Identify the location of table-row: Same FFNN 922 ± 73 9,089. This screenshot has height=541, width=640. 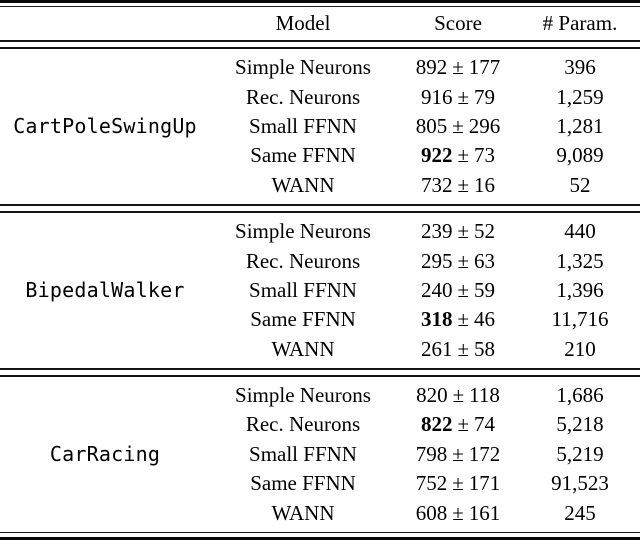
(425, 155).